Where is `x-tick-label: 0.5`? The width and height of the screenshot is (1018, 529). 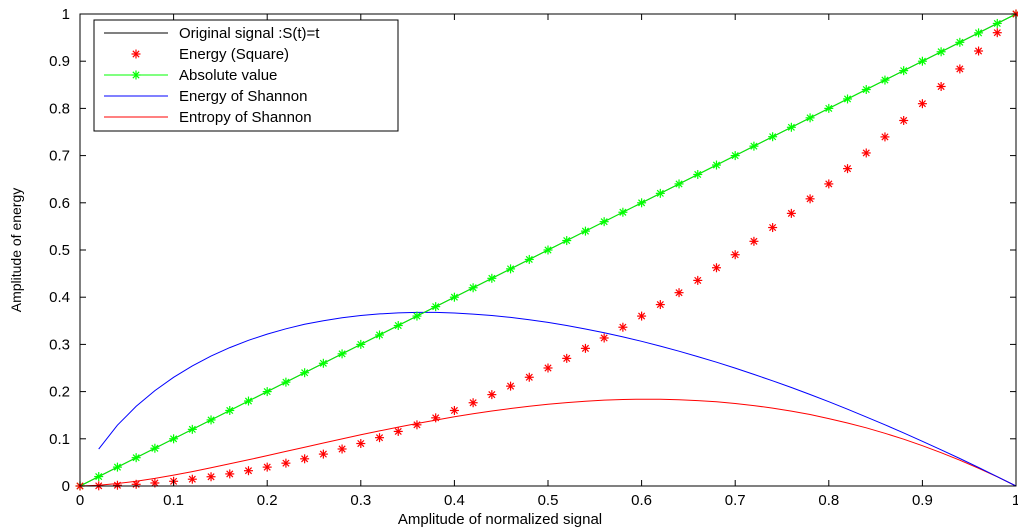
x-tick-label: 0.5 is located at coordinates (548, 500).